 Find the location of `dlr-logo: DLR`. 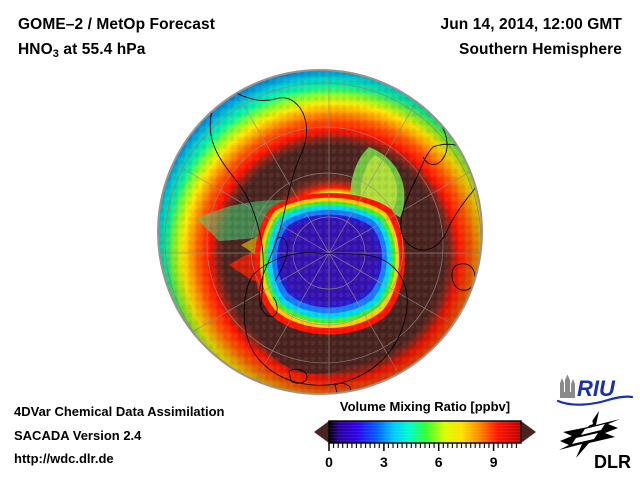

dlr-logo: DLR is located at coordinates (596, 441).